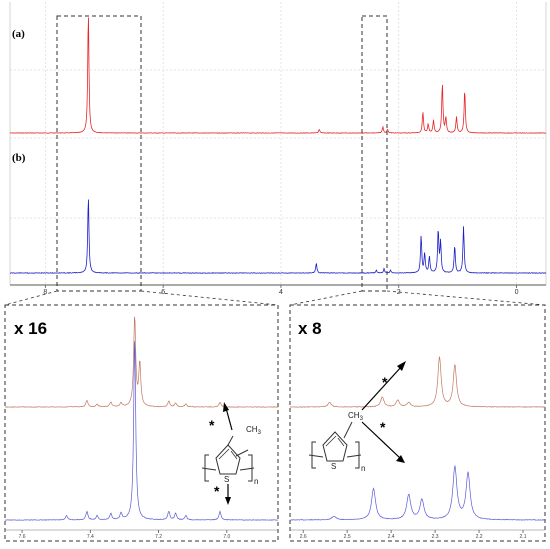 The width and height of the screenshot is (550, 549). I want to click on bracket-open-right, so click(313, 455).